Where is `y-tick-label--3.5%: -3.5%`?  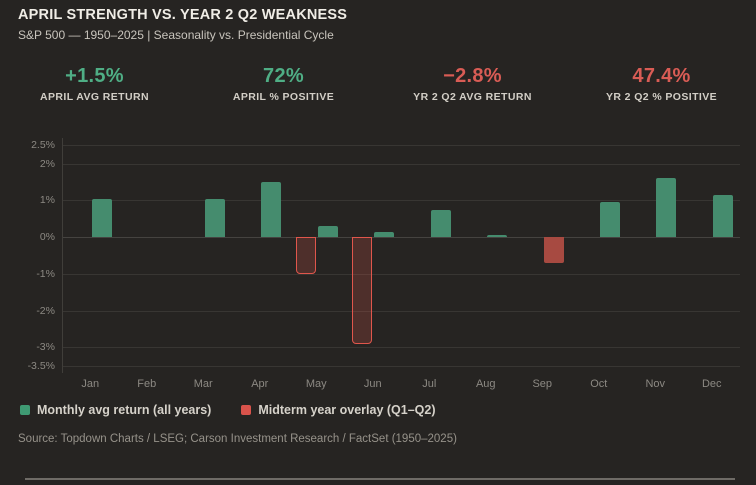
y-tick-label--3.5%: -3.5% is located at coordinates (41, 365).